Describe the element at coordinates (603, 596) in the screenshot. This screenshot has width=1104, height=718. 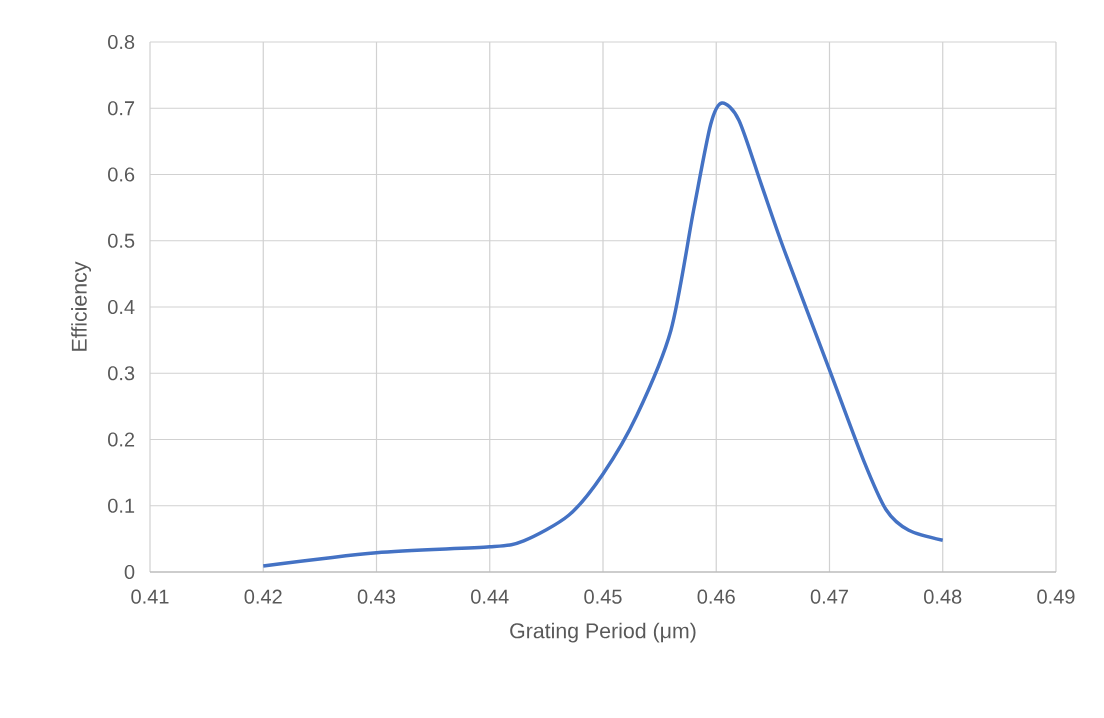
I see `x-tick-label: 0.45` at that location.